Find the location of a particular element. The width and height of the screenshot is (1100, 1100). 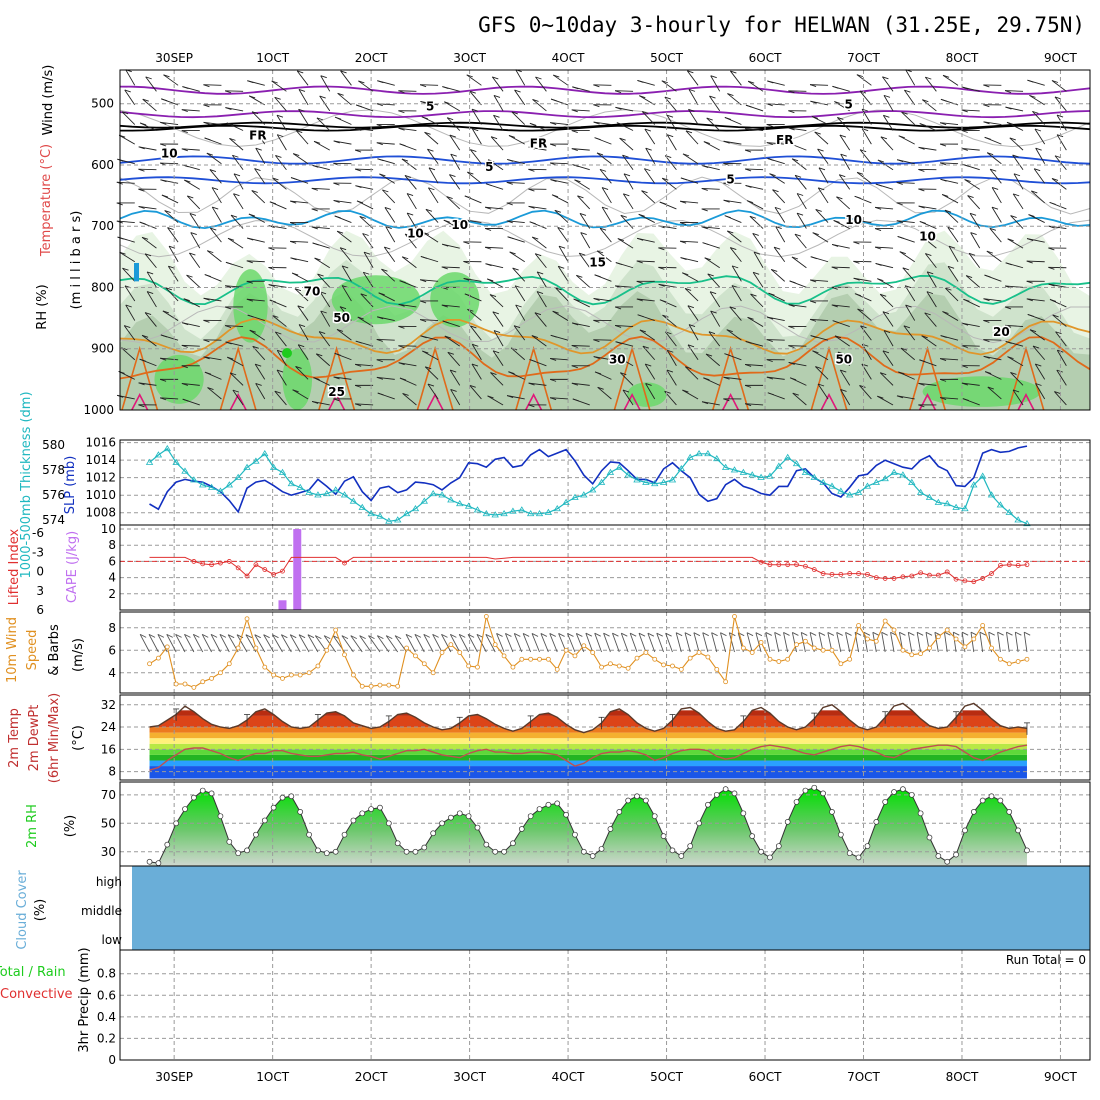

temperature-contour is located at coordinates (605, 180).